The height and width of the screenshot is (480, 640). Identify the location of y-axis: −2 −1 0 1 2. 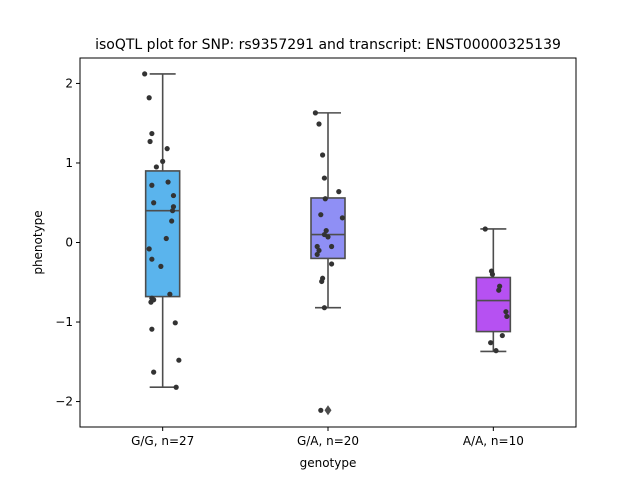
(67, 242).